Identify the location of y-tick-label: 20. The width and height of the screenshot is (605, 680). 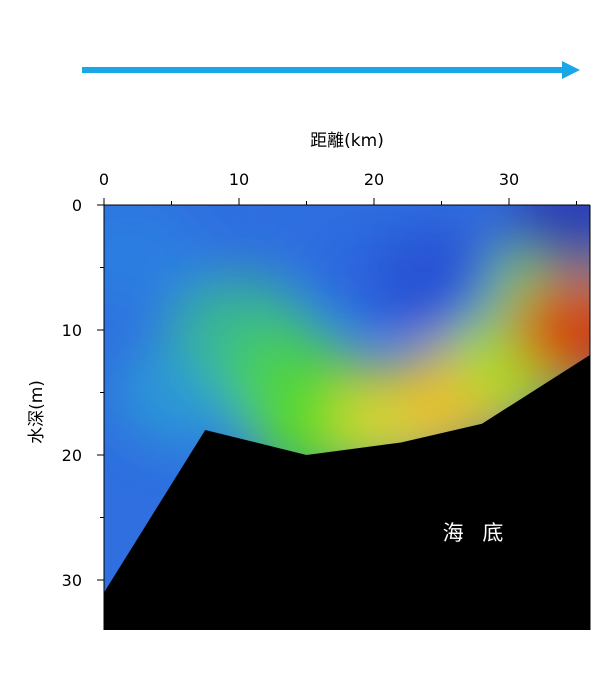
(72, 455).